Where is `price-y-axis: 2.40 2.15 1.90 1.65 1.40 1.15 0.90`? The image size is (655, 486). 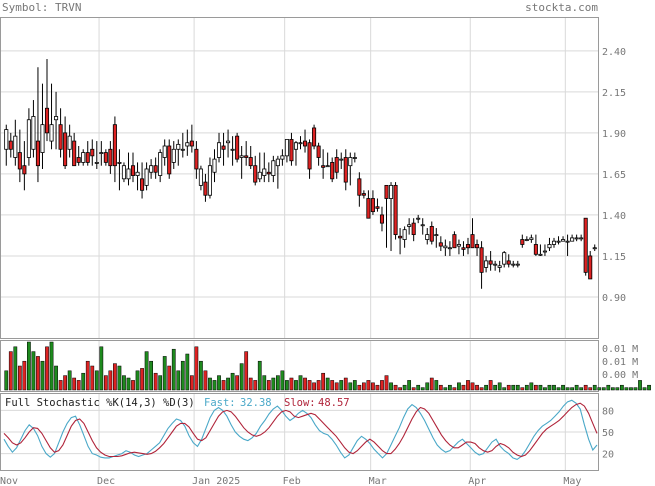 price-y-axis: 2.40 2.15 1.90 1.65 1.40 1.15 0.90 is located at coordinates (614, 175).